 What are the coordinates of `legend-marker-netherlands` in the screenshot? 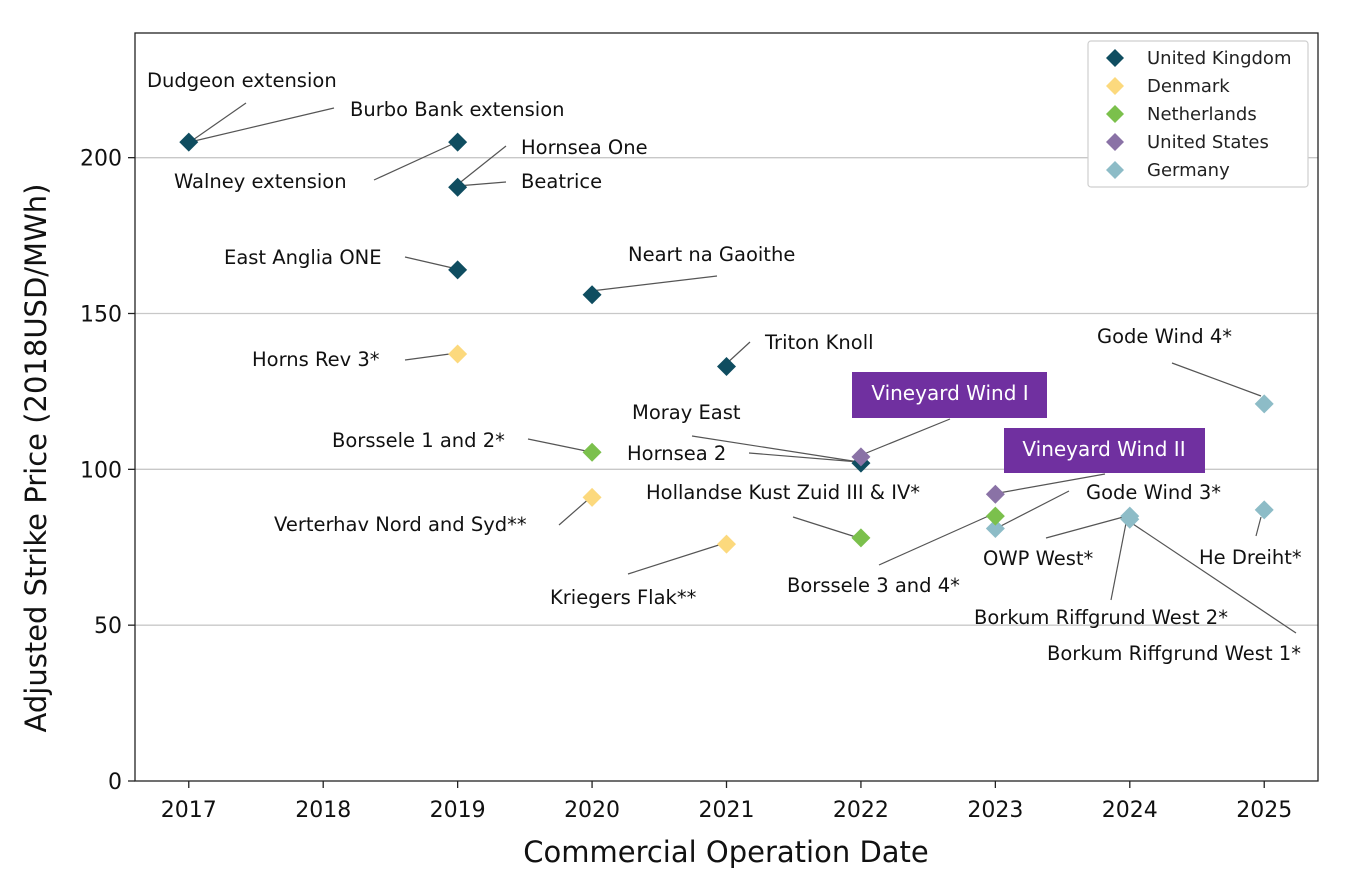 It's located at (1115, 114).